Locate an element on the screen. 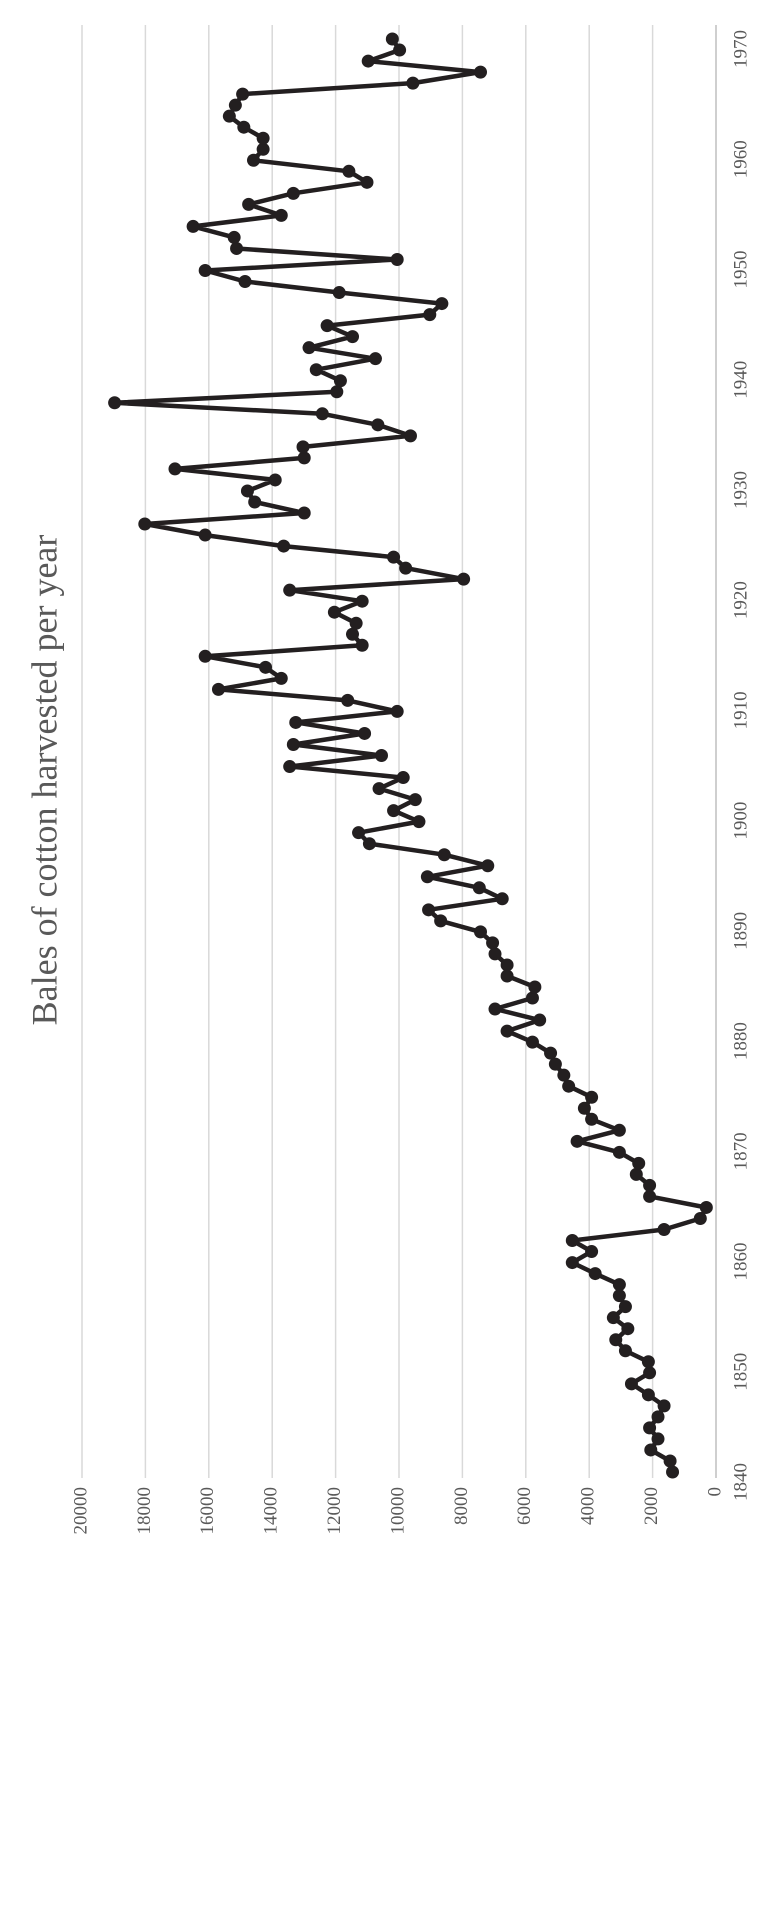  y-tick-label: 12000 is located at coordinates (334, 1511).